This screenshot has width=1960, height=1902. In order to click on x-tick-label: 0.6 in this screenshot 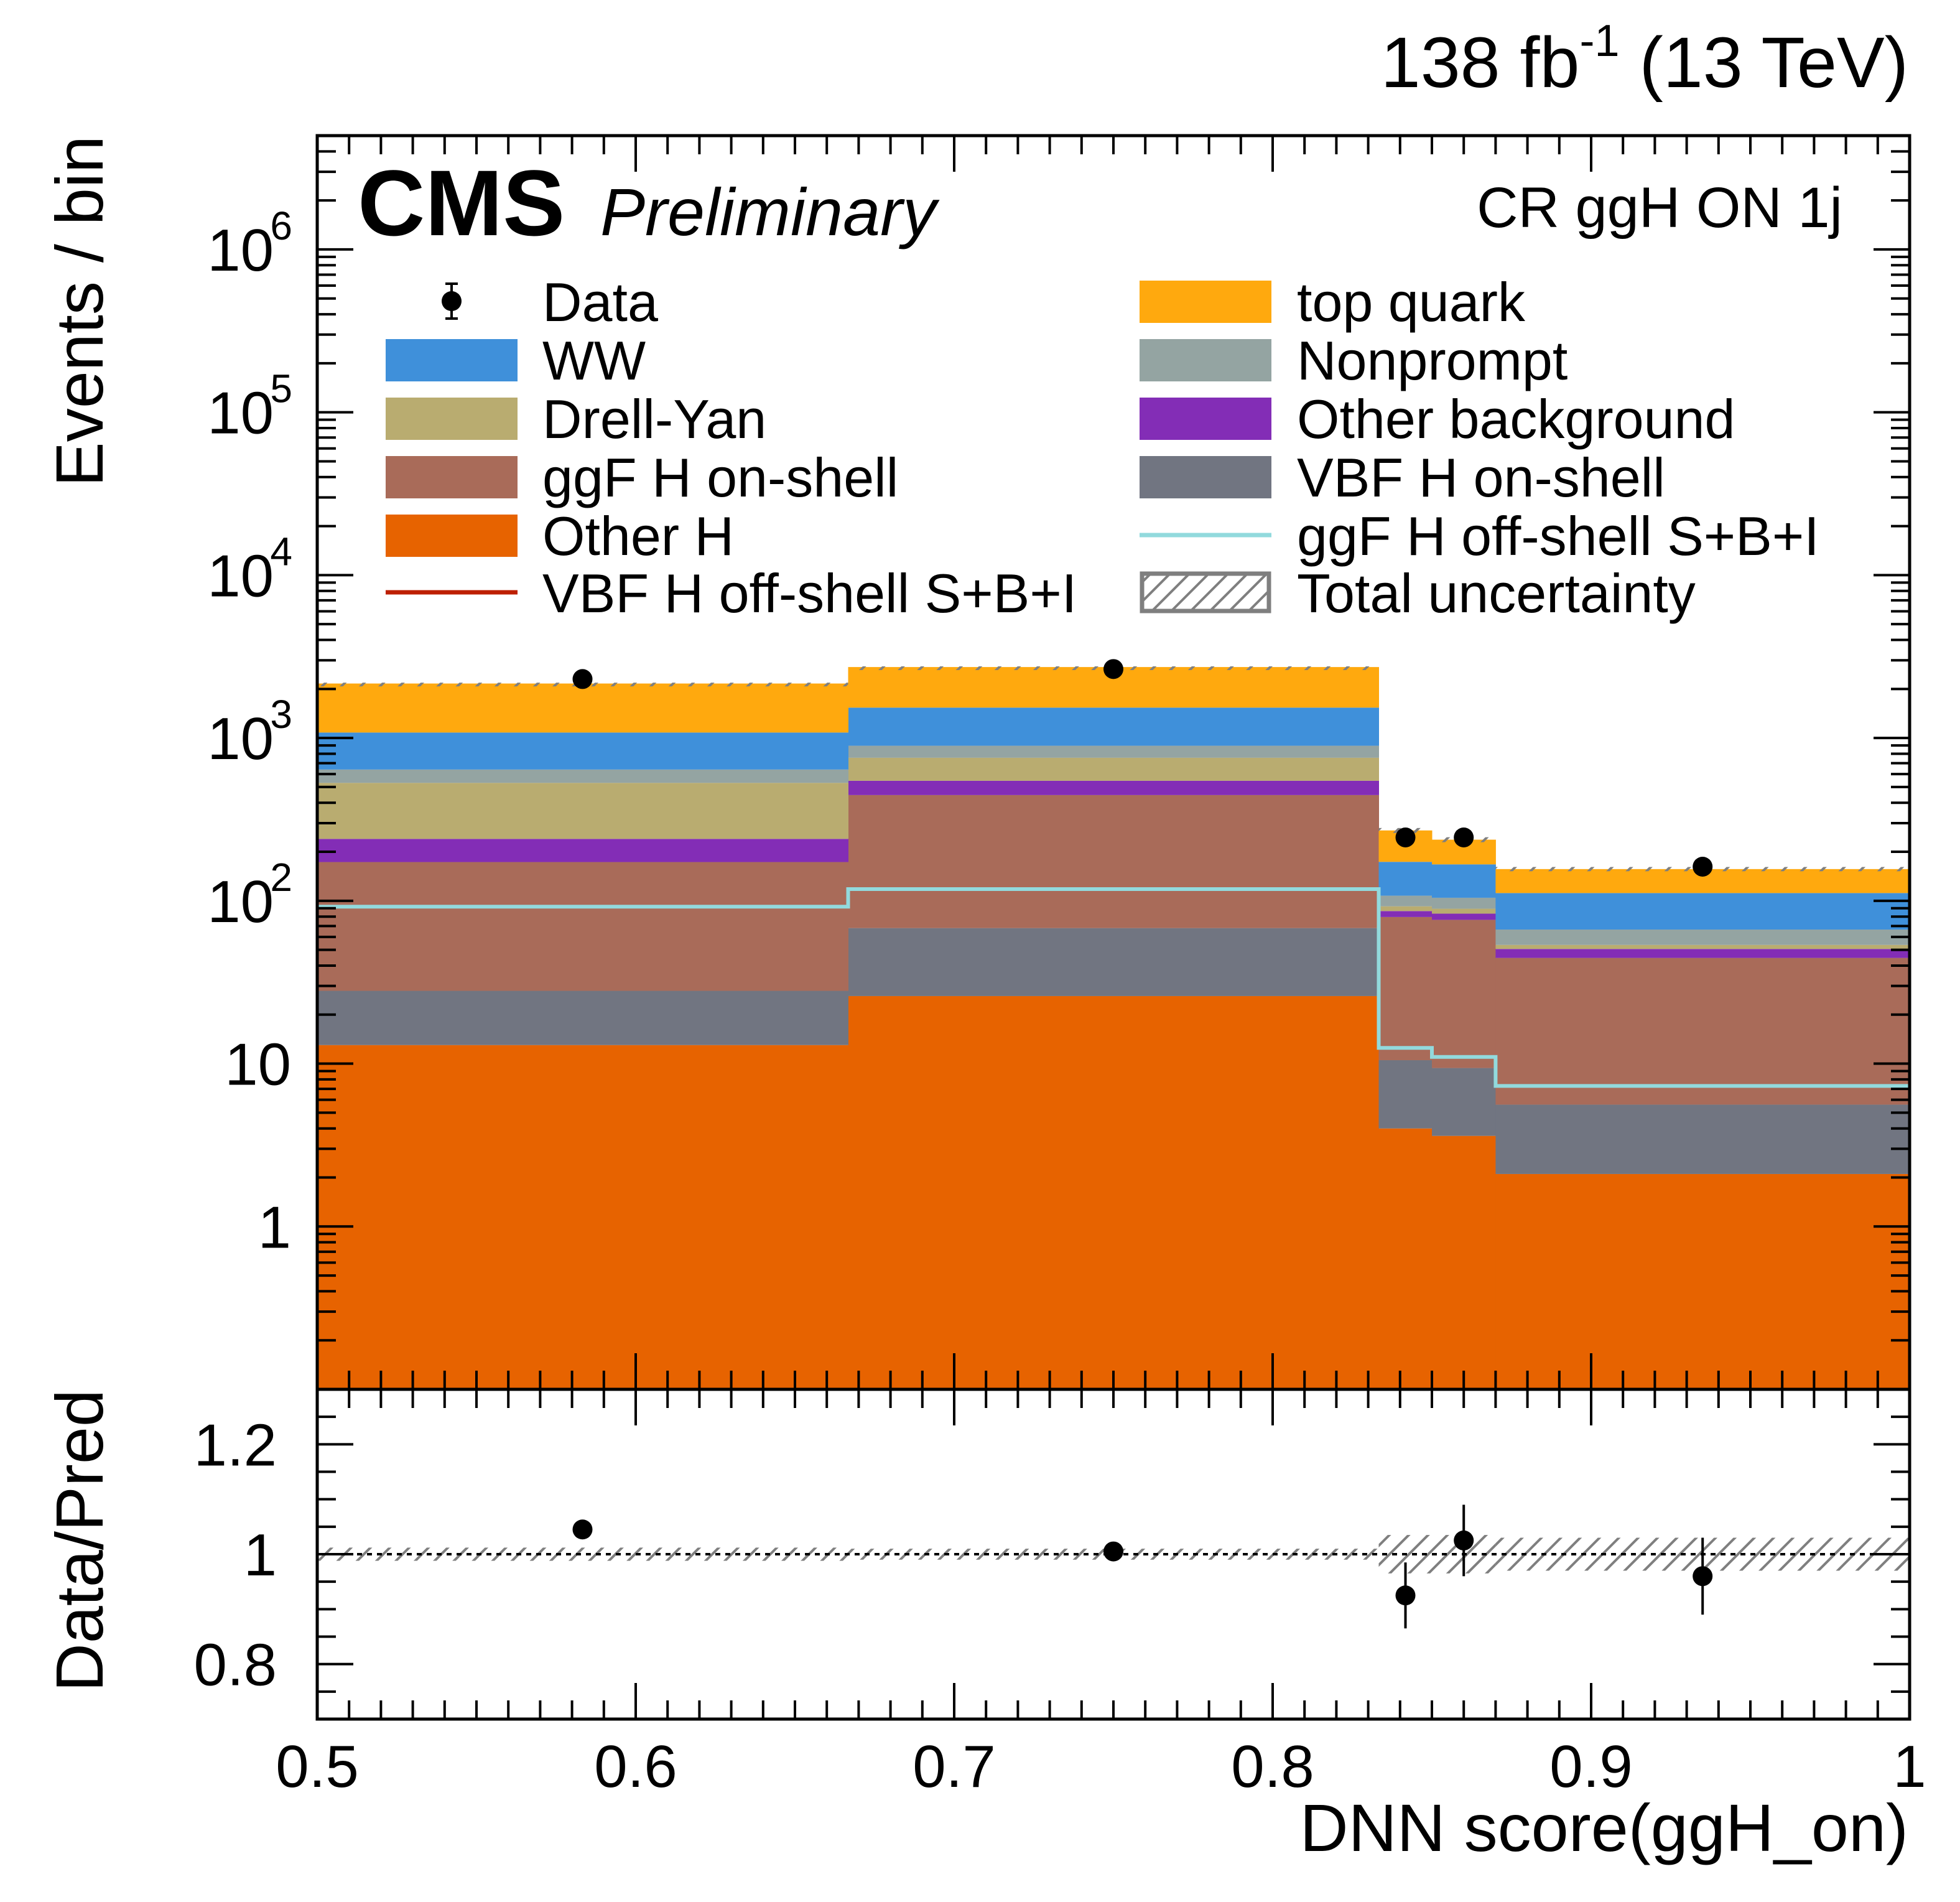, I will do `click(635, 1766)`.